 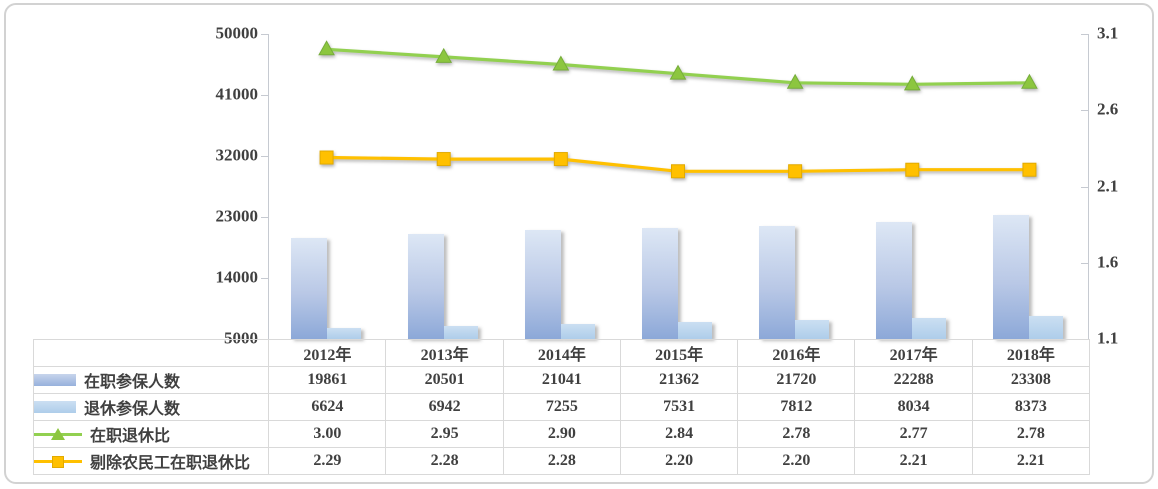 I want to click on legend-cell: 剔除农民工在职退休比, so click(x=151, y=461).